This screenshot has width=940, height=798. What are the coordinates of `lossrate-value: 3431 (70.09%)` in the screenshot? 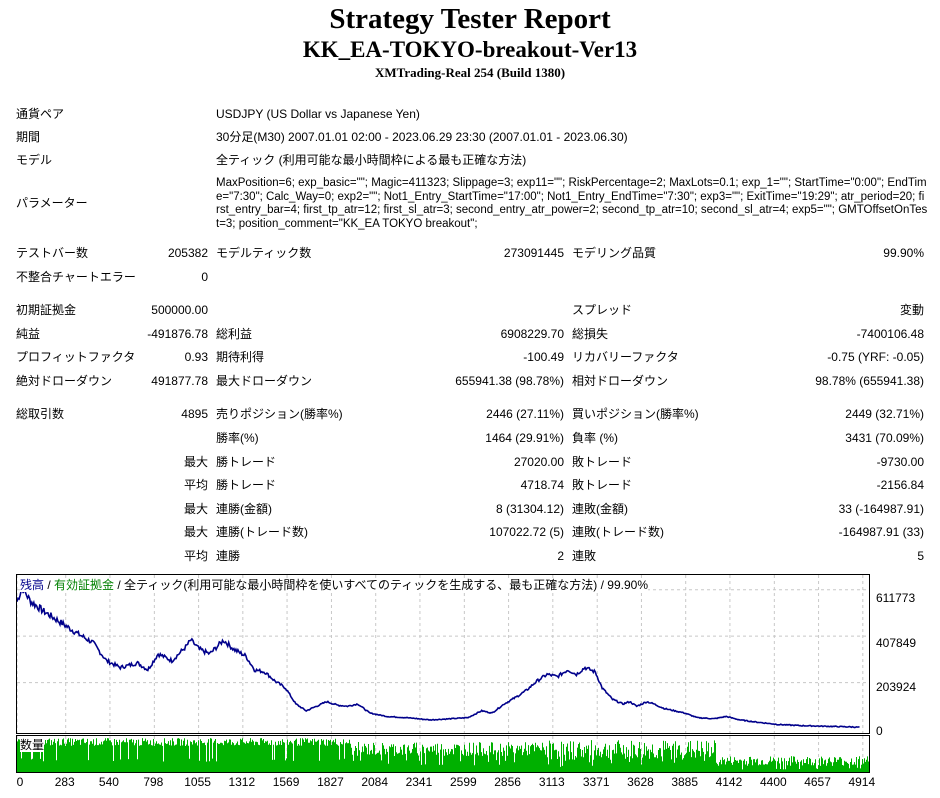 It's located at (884, 438).